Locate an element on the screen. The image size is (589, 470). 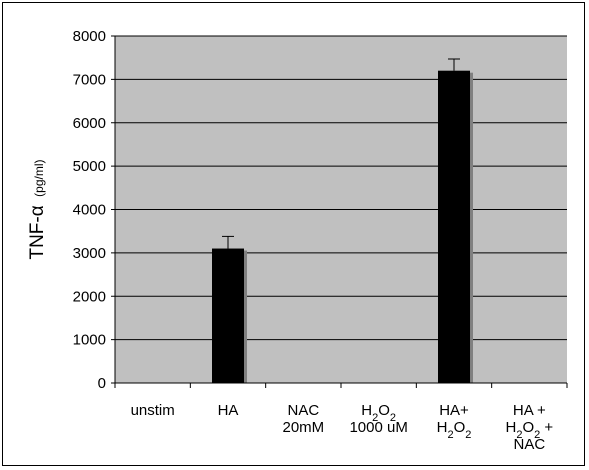
y-tick-label: 4000 is located at coordinates (89, 210).